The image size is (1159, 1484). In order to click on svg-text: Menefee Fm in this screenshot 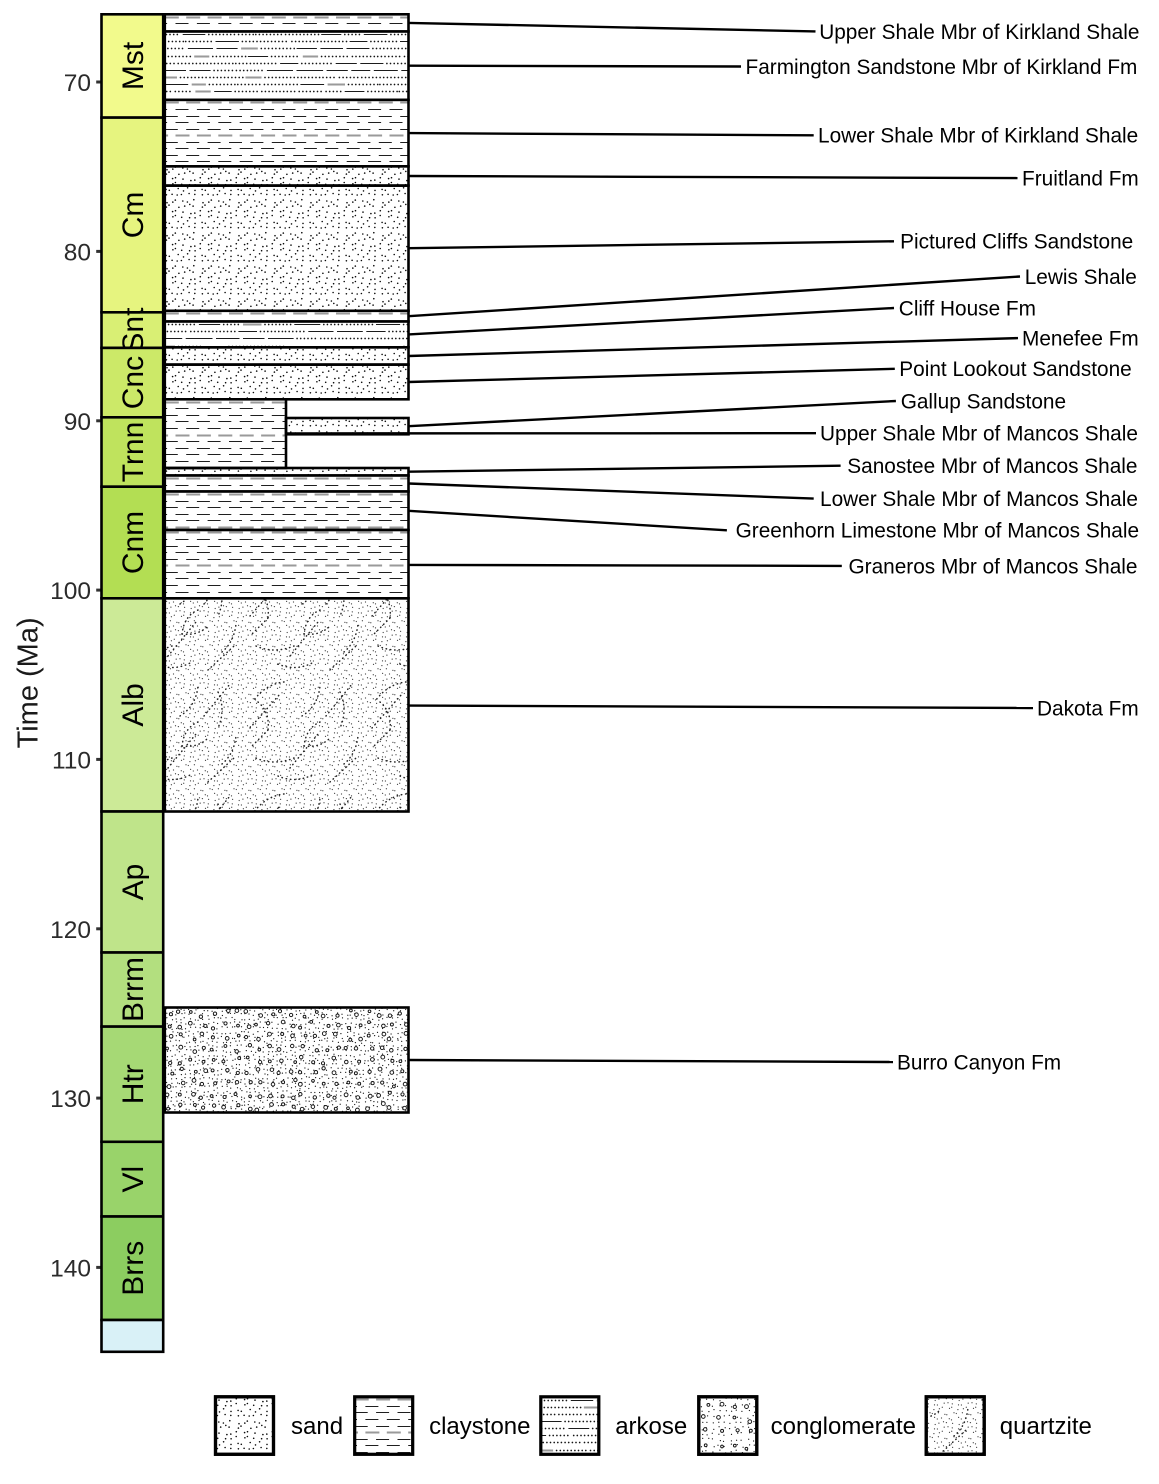, I will do `click(1080, 339)`.